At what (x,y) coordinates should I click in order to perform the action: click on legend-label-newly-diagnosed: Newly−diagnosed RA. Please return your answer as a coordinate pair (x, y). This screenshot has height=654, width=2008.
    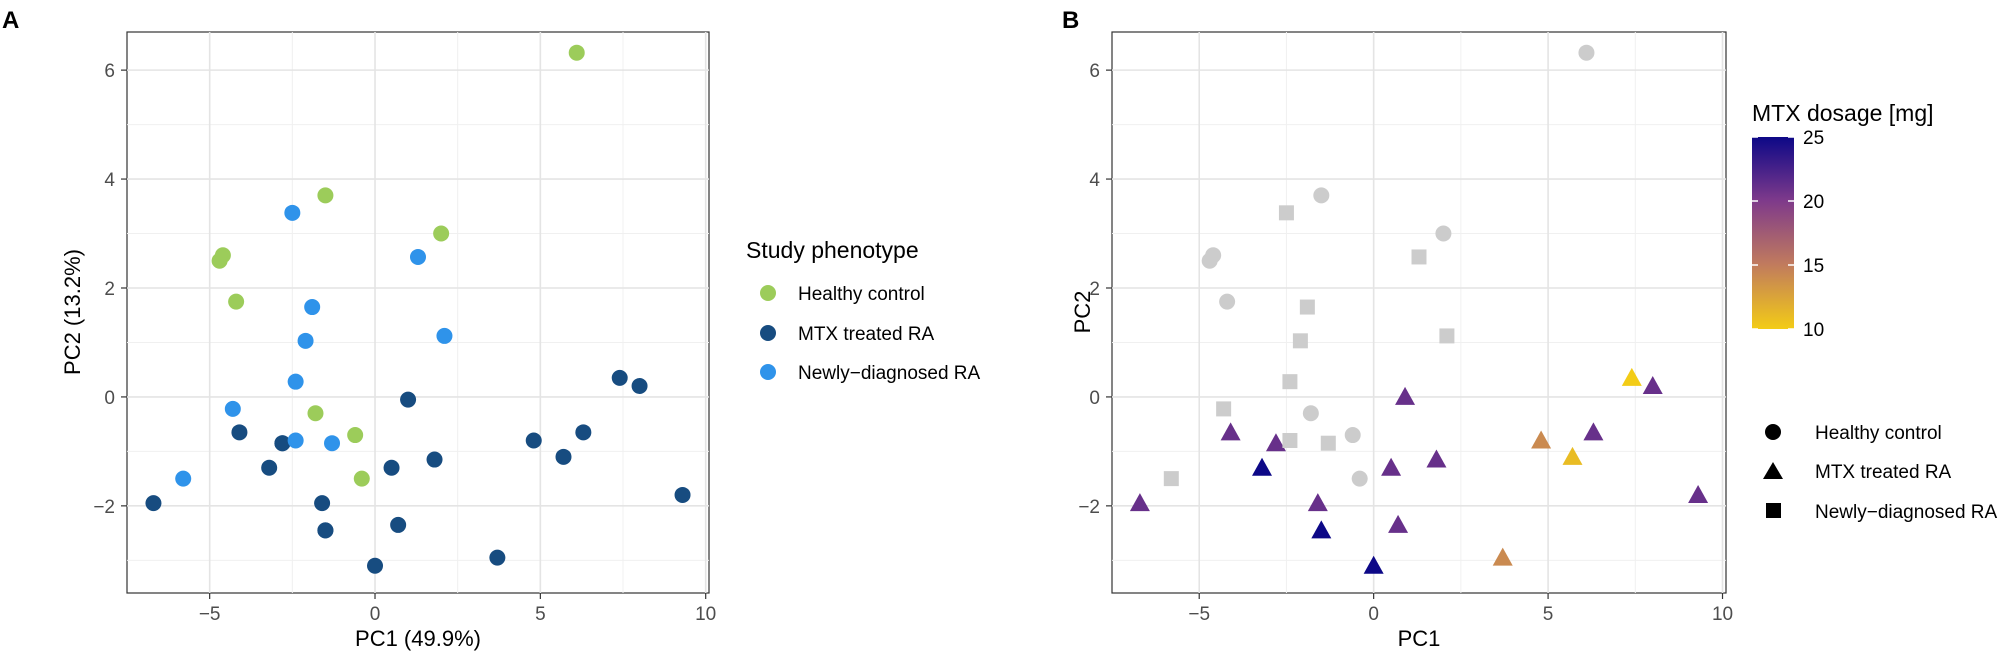
    Looking at the image, I should click on (889, 373).